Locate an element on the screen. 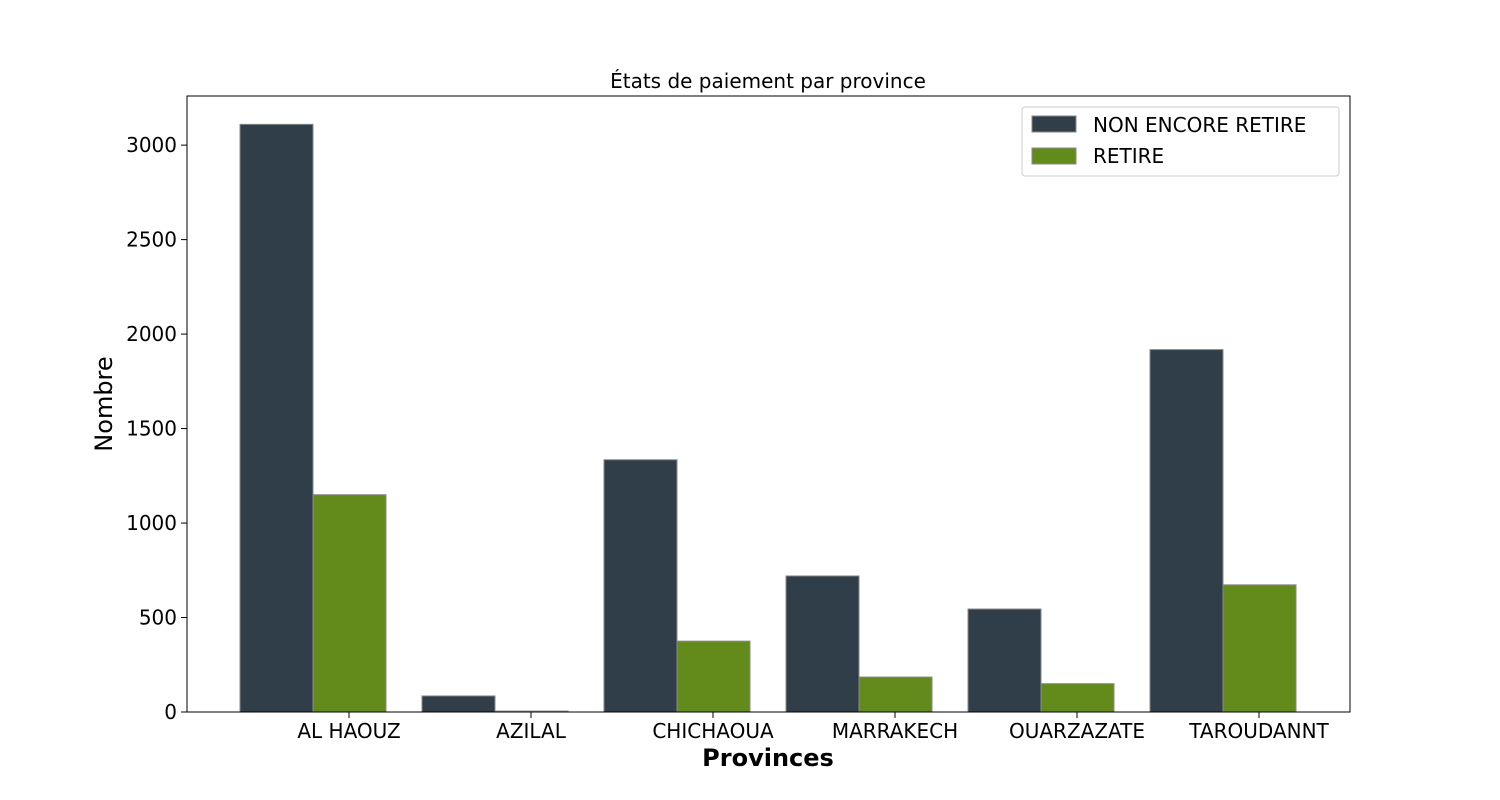  legend-frame is located at coordinates (1180, 141).